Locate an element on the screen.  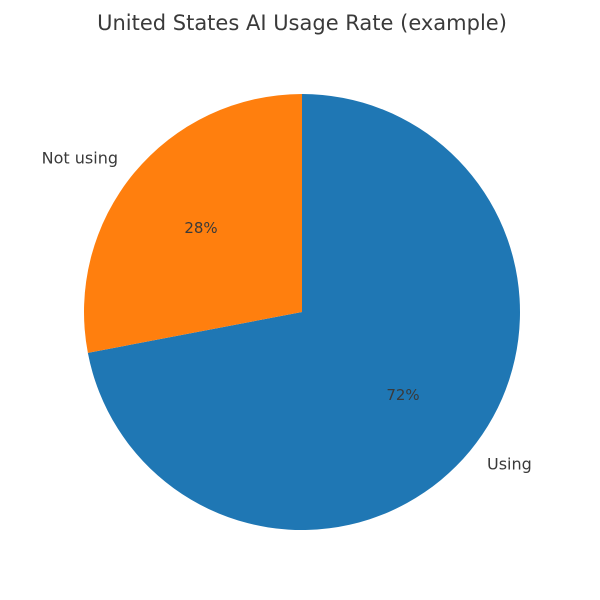
slice-label-not-using: Not using is located at coordinates (80, 158).